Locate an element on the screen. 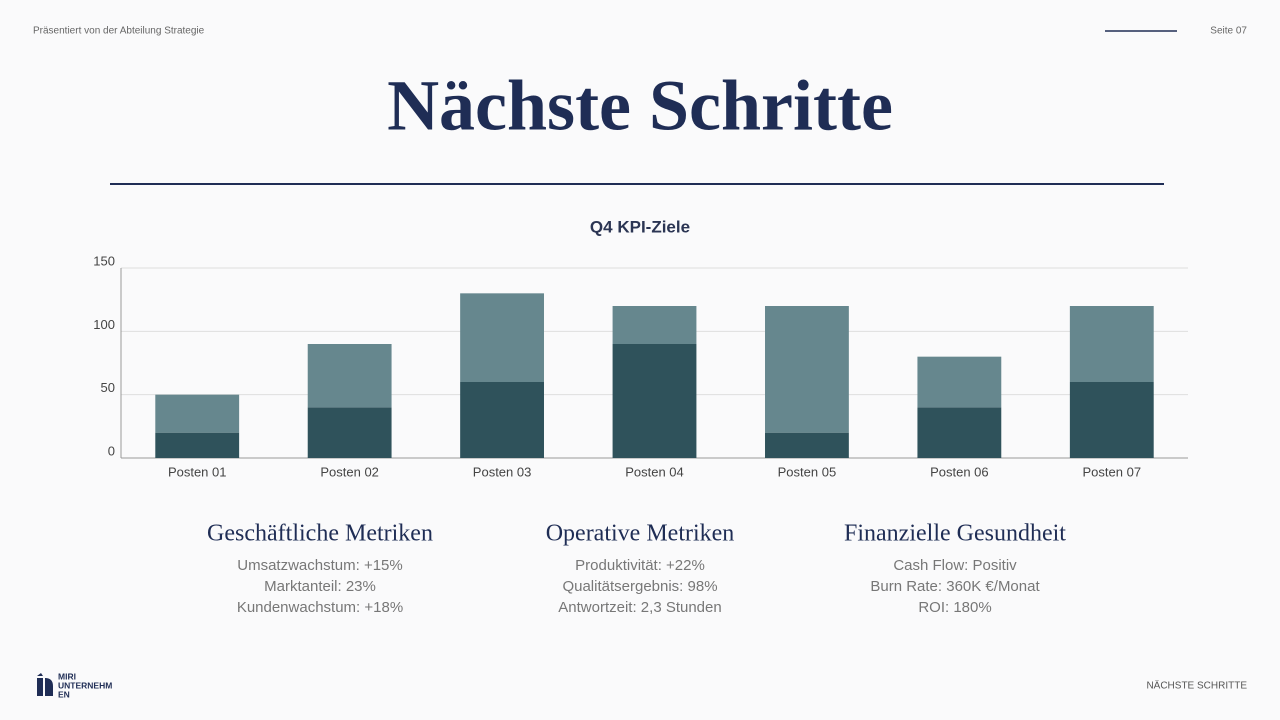 This screenshot has height=720, width=1280. x-tick-label: Posten 06 is located at coordinates (959, 471).